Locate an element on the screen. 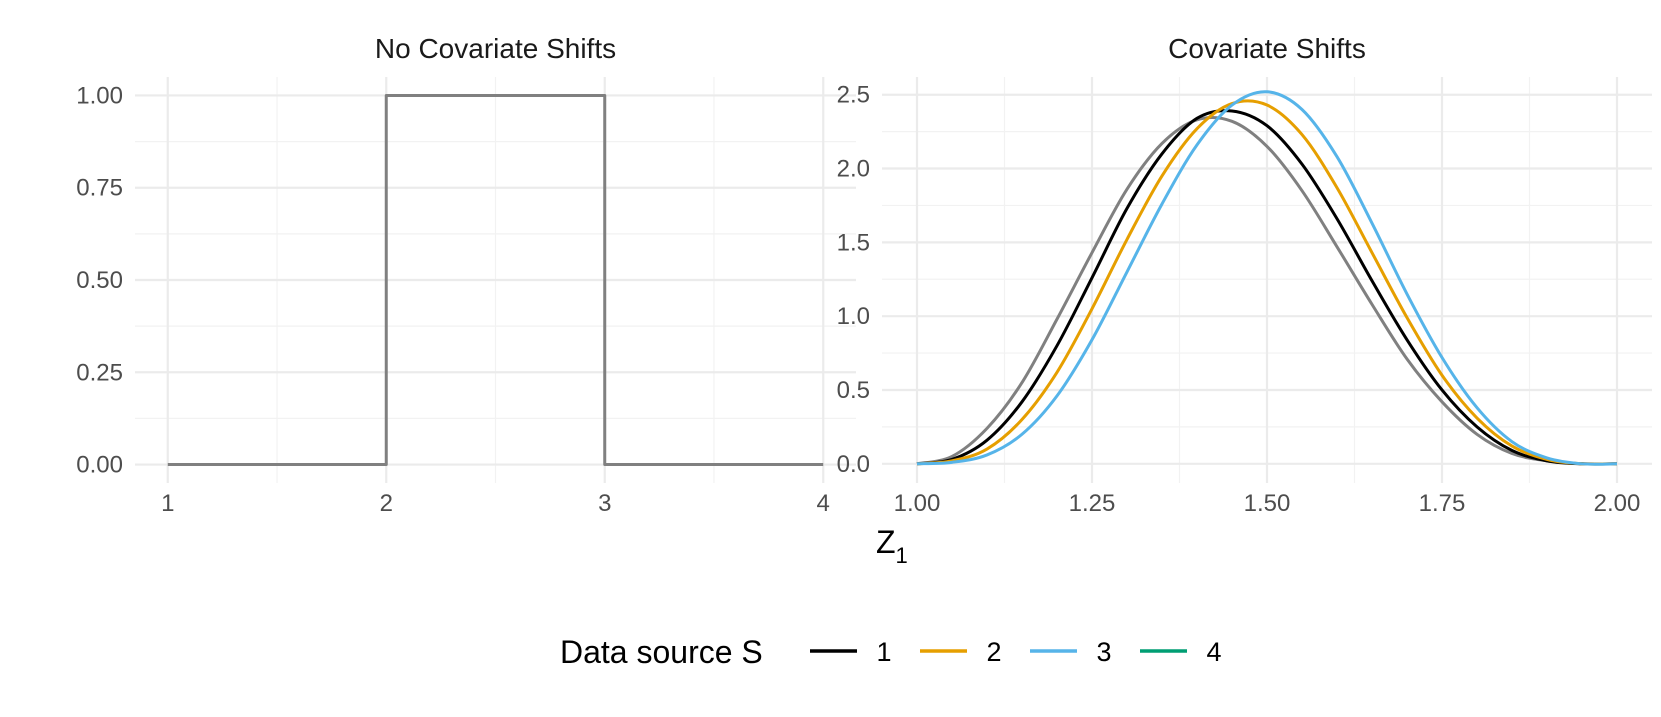 The image size is (1661, 717). y-tick-label: 0.50 is located at coordinates (99, 280).